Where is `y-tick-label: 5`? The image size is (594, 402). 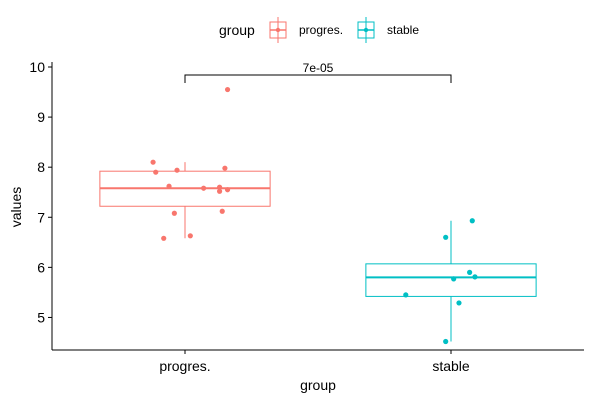 y-tick-label: 5 is located at coordinates (41, 317).